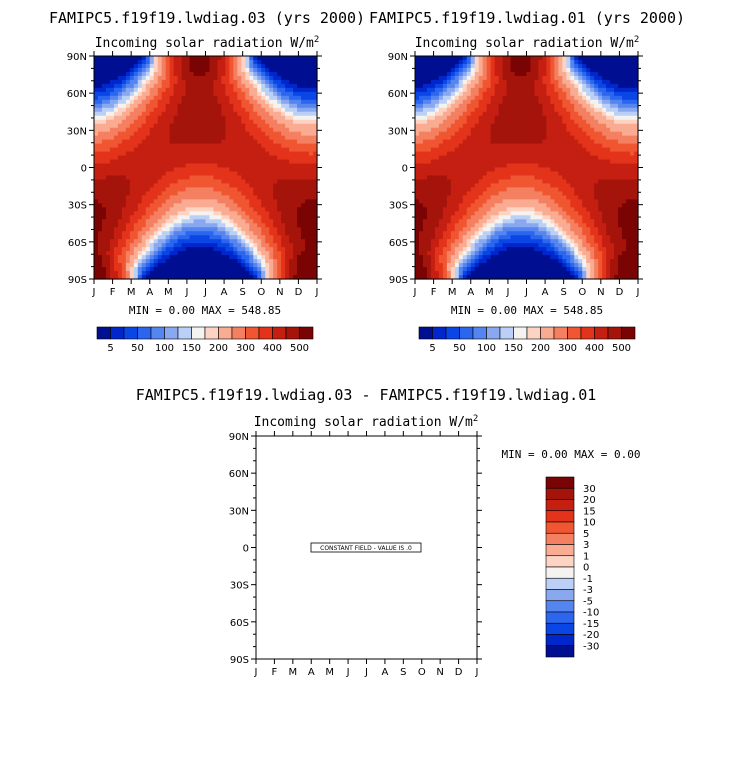  I want to click on colorbar-label: 0, so click(586, 568).